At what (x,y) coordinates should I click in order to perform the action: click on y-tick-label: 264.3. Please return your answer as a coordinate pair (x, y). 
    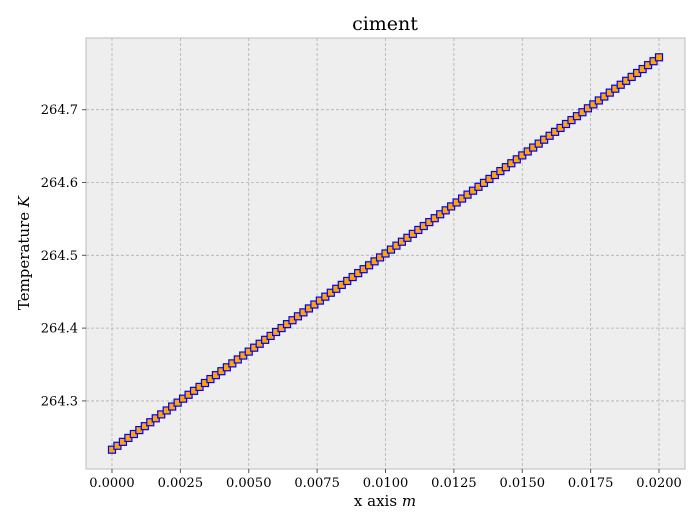
    Looking at the image, I should click on (59, 401).